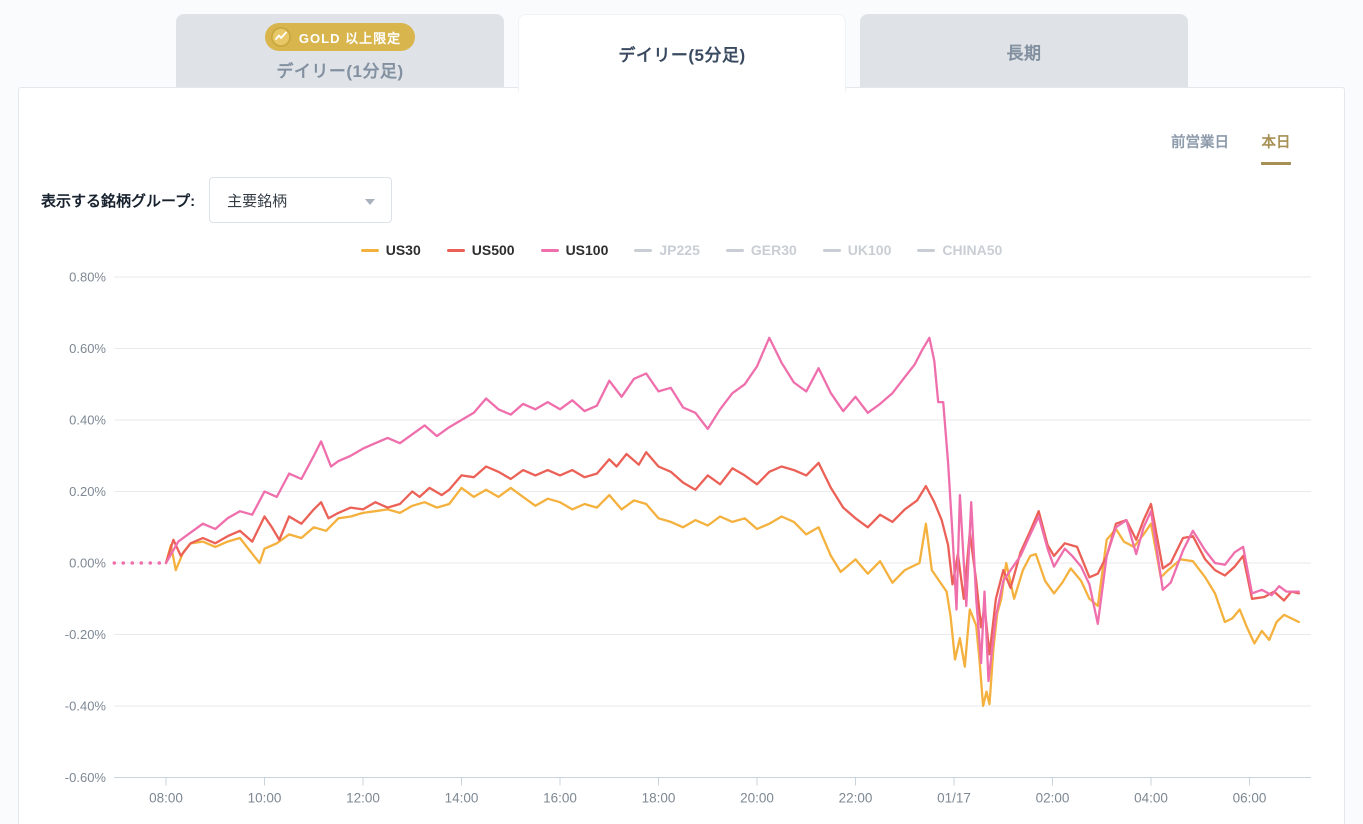 Image resolution: width=1363 pixels, height=824 pixels. I want to click on legend-label: CHINA50, so click(972, 250).